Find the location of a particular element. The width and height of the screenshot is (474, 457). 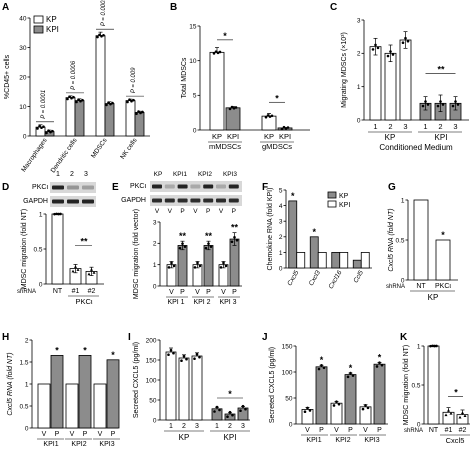

group-label: KPI3 is located at coordinates (371, 440).